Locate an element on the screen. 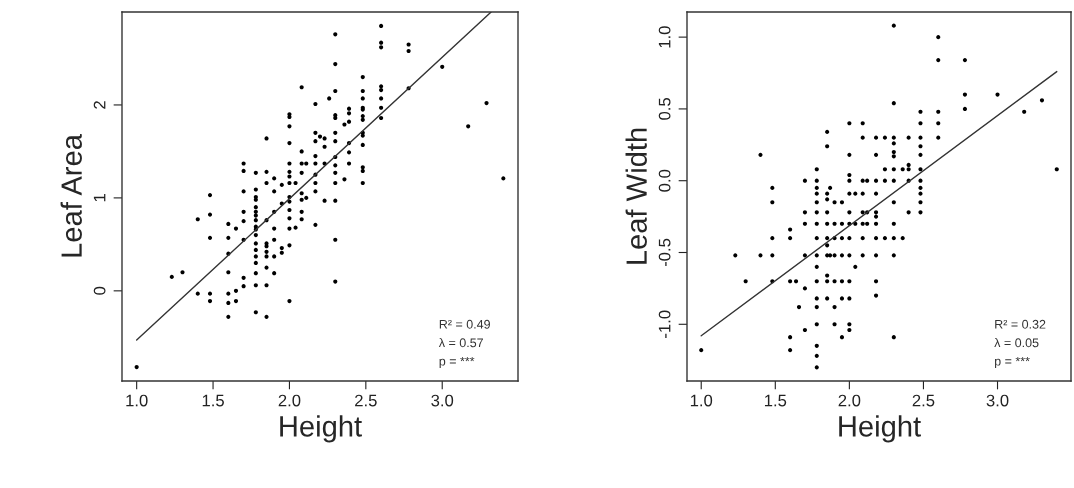 The width and height of the screenshot is (1074, 488). annotation: λ = 0.05 is located at coordinates (1016, 342).